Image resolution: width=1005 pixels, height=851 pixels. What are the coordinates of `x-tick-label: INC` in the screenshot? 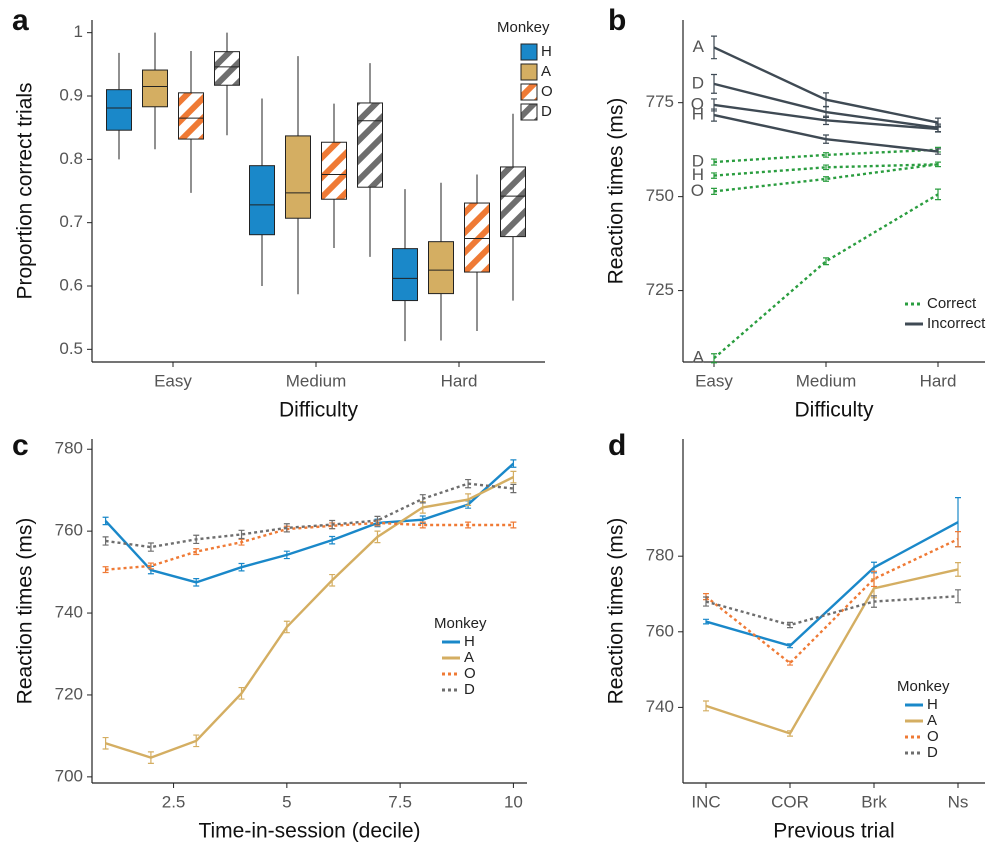 It's located at (705, 801).